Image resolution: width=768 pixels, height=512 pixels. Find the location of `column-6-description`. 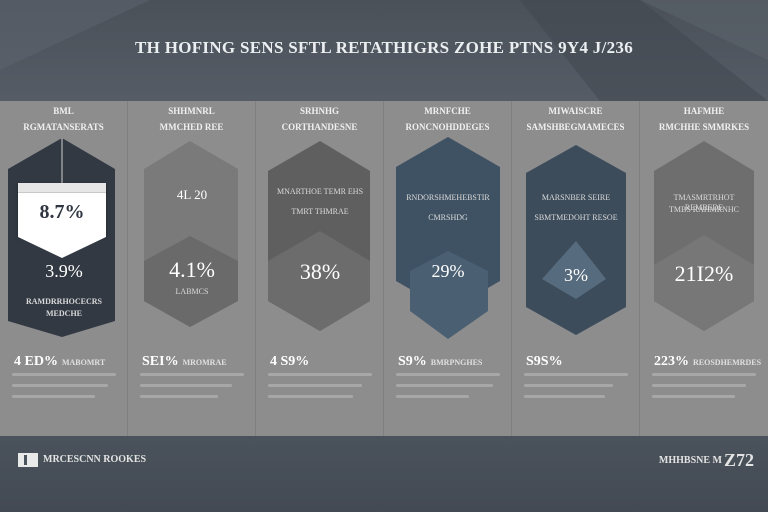

column-6-description is located at coordinates (704, 389).